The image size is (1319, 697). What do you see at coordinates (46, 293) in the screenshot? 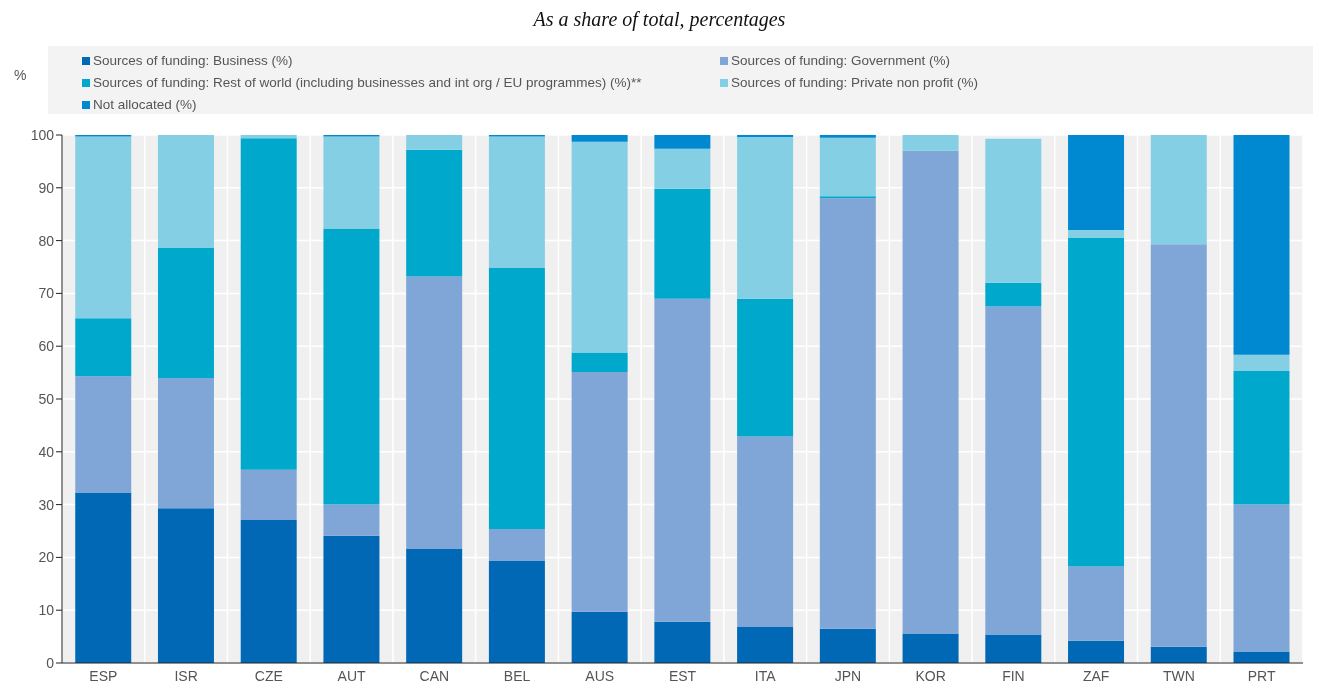
I see `y-tick-label: 70` at bounding box center [46, 293].